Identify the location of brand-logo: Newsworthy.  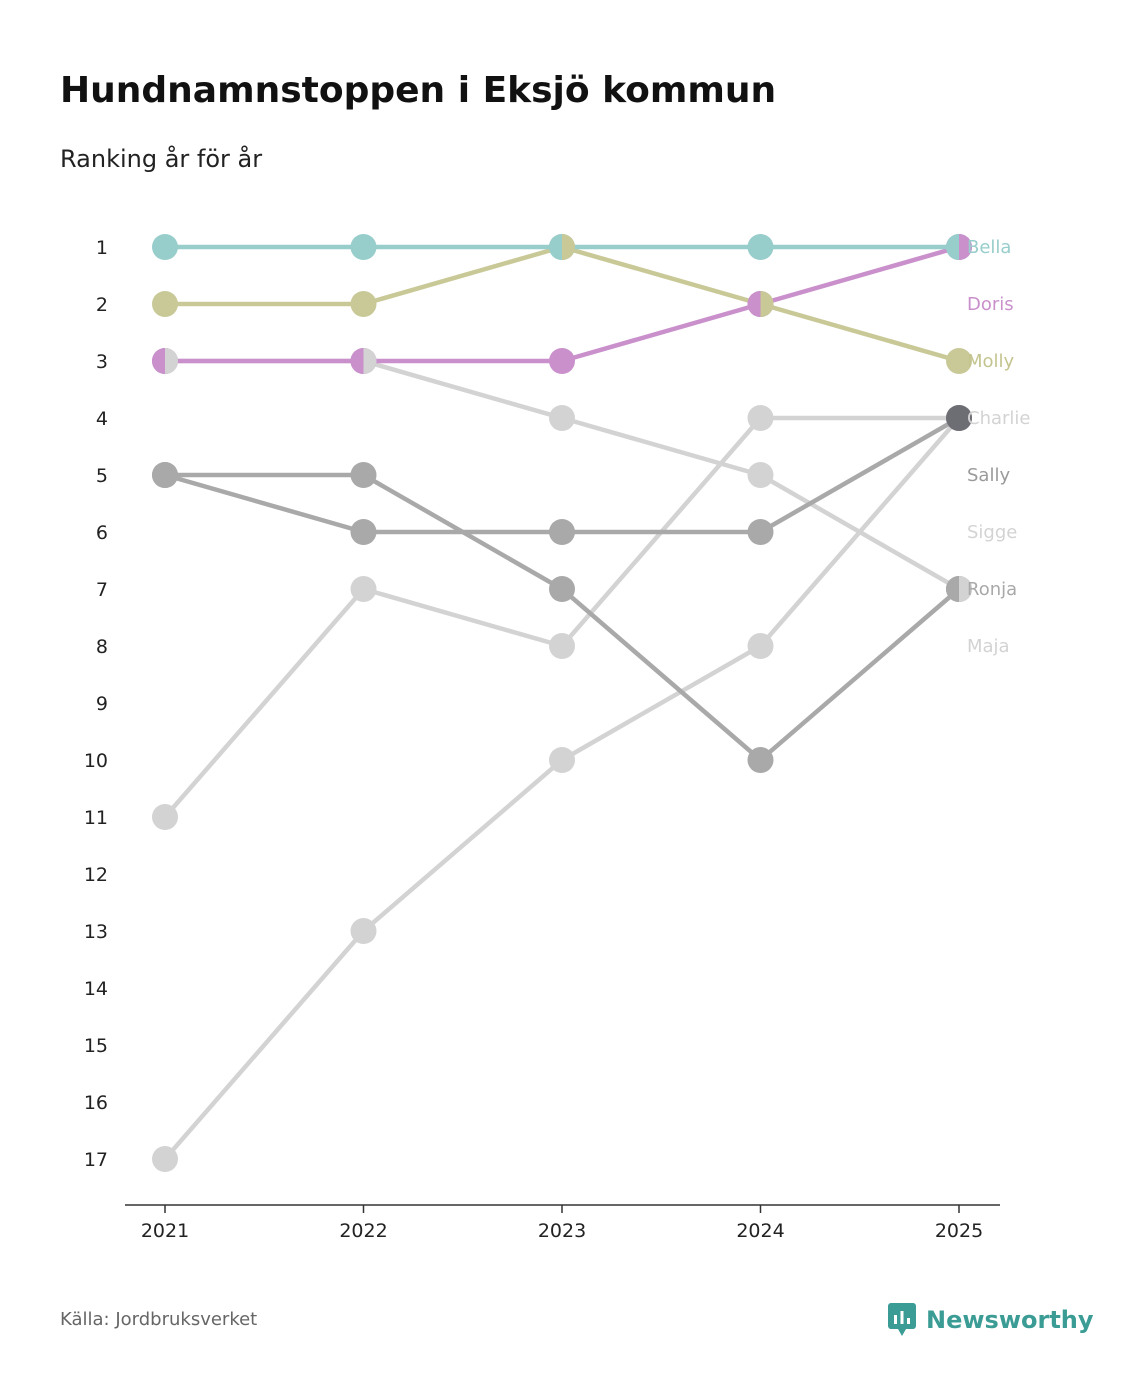
(991, 1320).